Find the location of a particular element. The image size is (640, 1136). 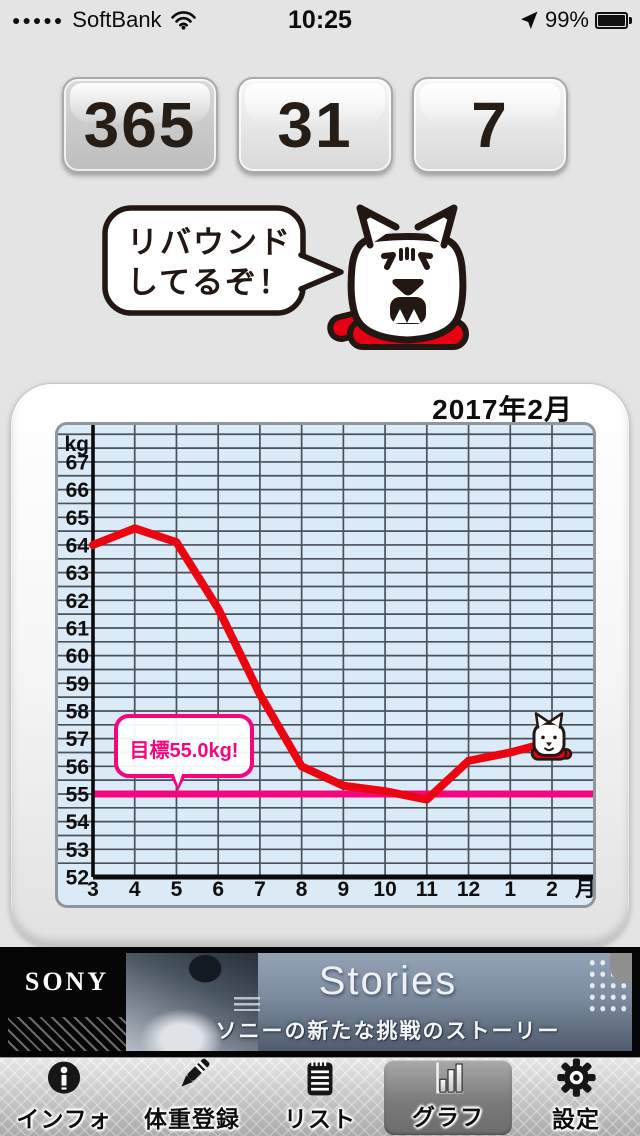

status-bar: ●●●●● SoftBank 10:25 99% is located at coordinates (320, 20).